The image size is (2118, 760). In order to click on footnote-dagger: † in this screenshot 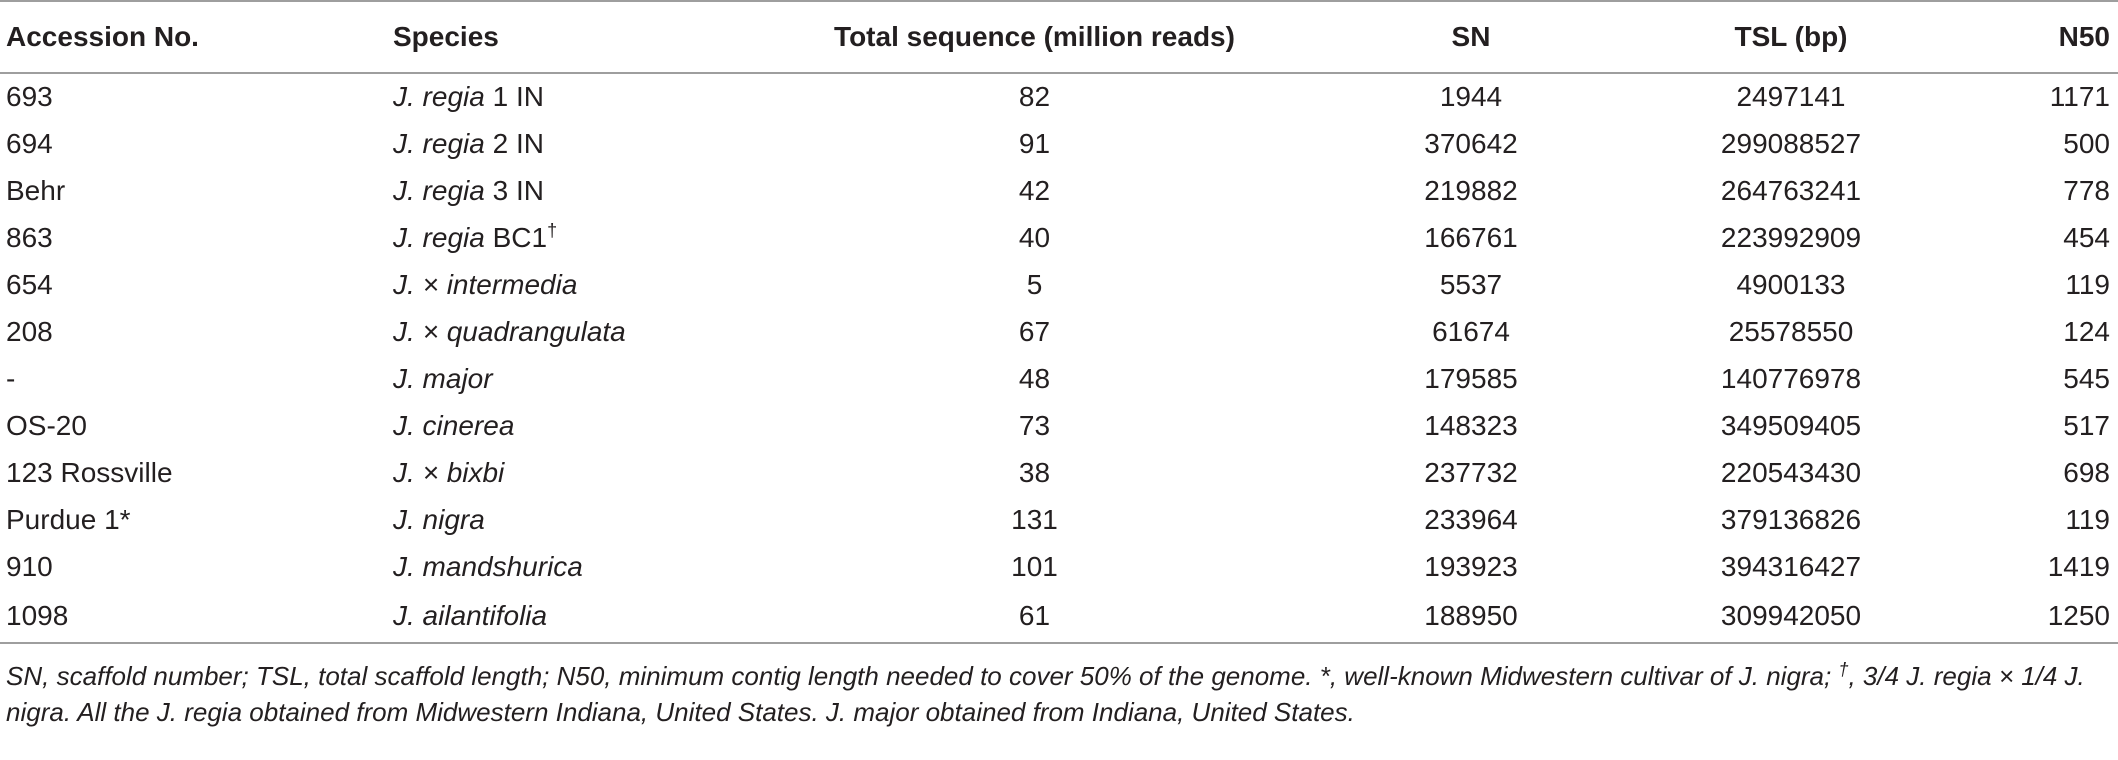, I will do `click(1843, 669)`.